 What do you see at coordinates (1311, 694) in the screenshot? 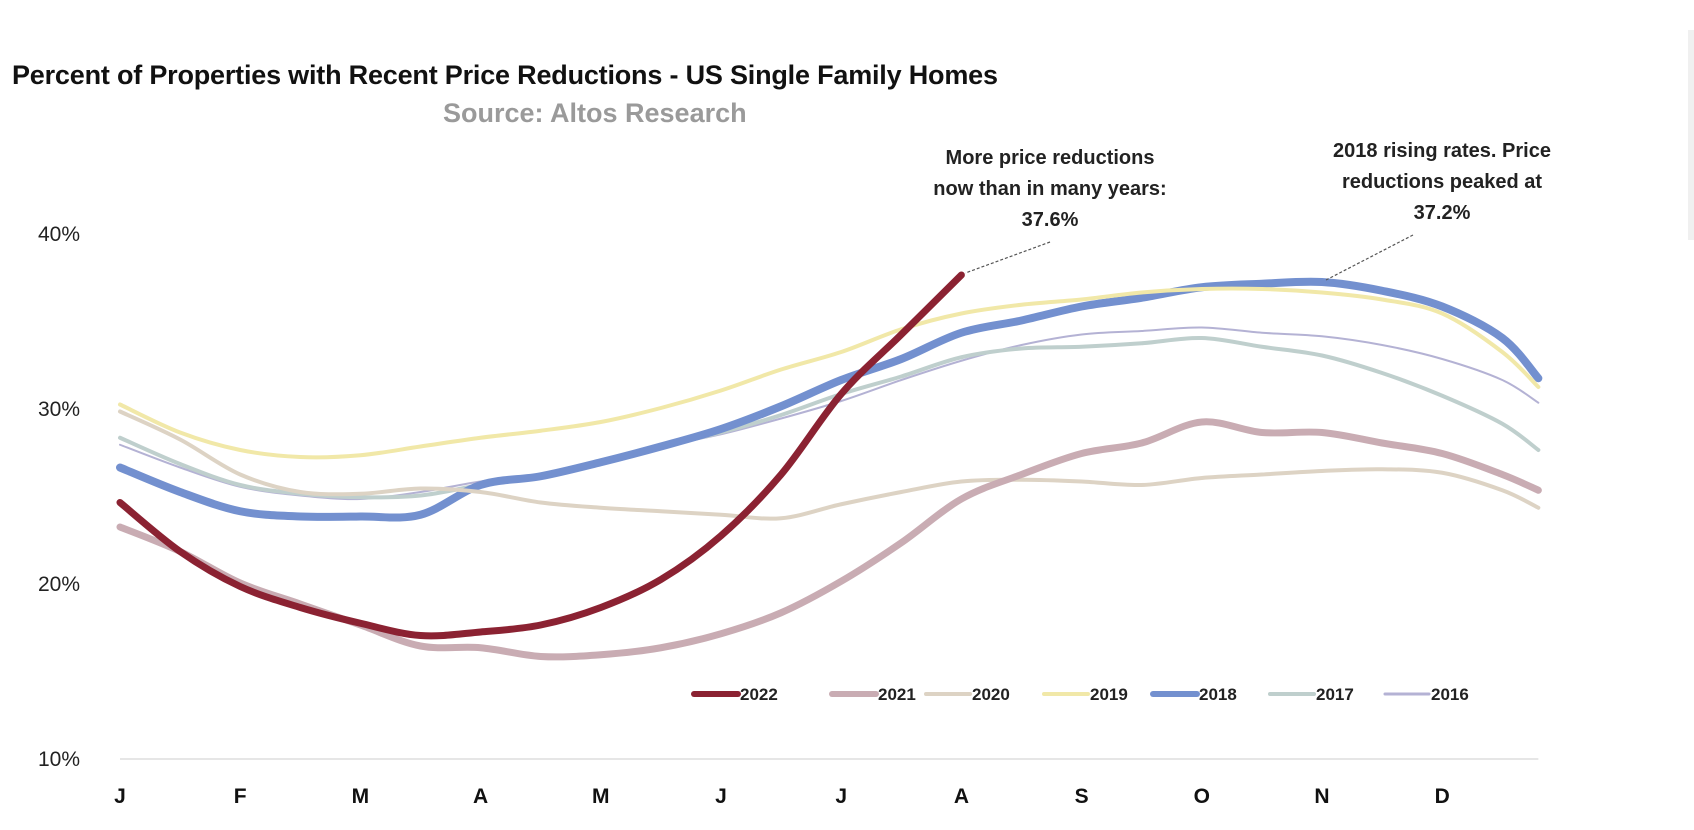
I see `legend-item-2017: 2017` at bounding box center [1311, 694].